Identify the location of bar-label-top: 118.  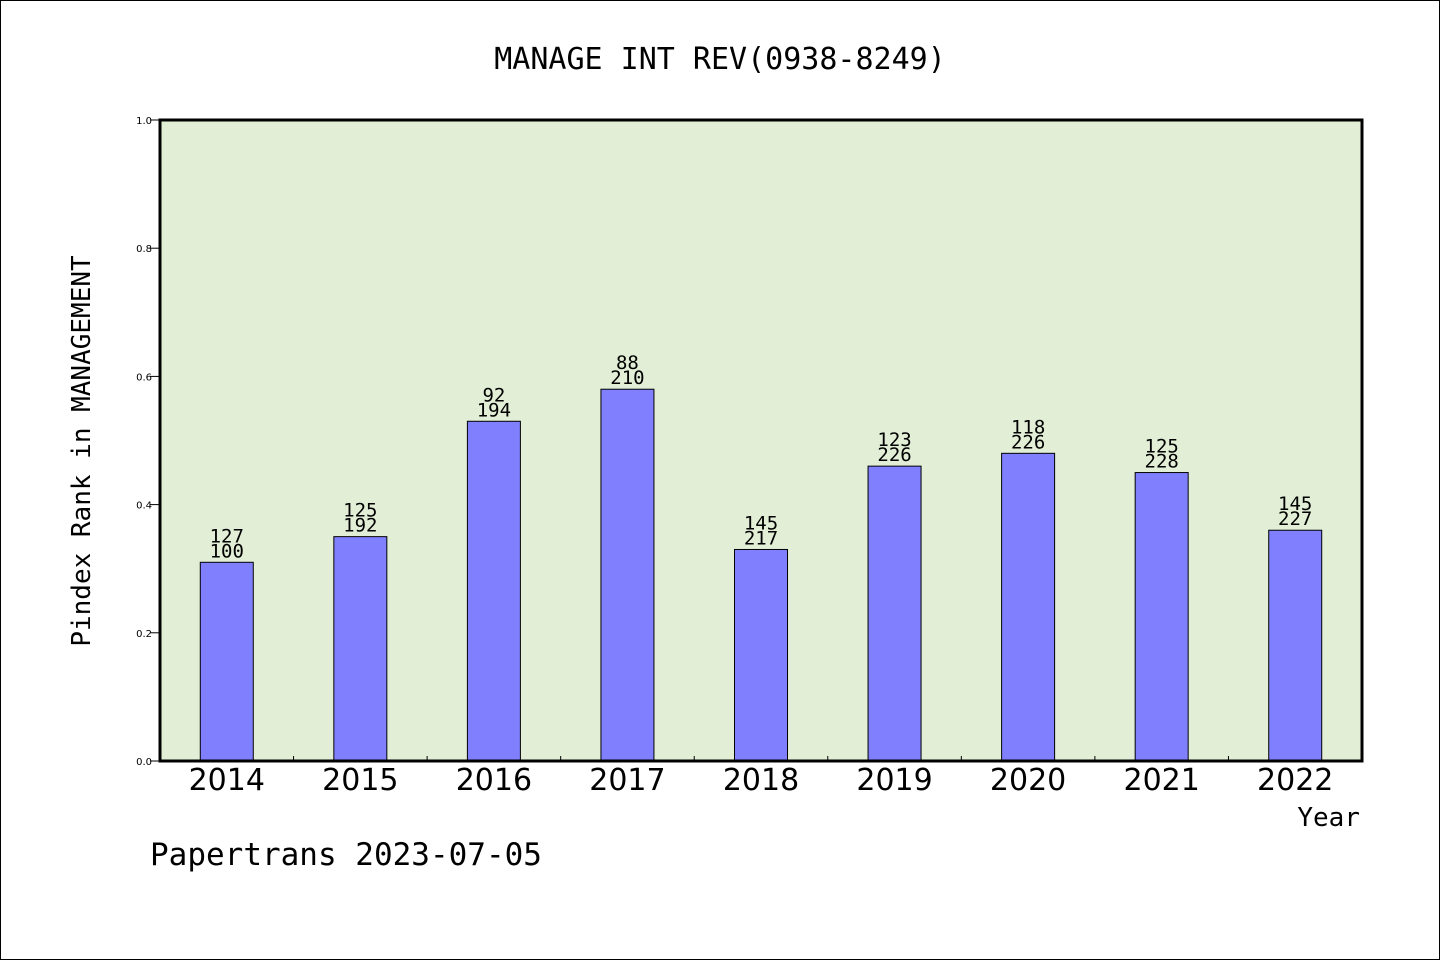
(1028, 427).